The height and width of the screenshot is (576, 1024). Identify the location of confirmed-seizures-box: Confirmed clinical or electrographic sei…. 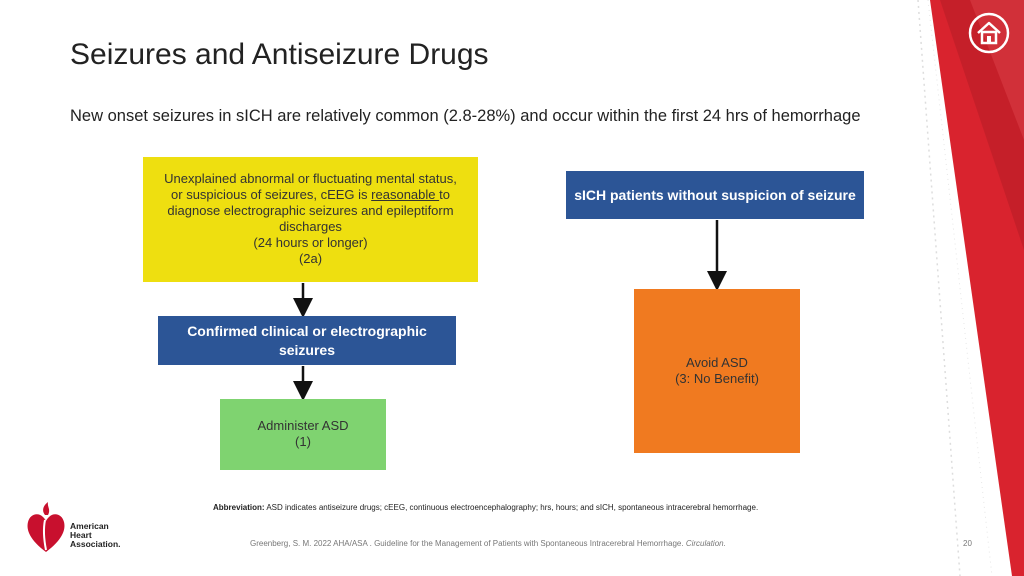
(307, 340).